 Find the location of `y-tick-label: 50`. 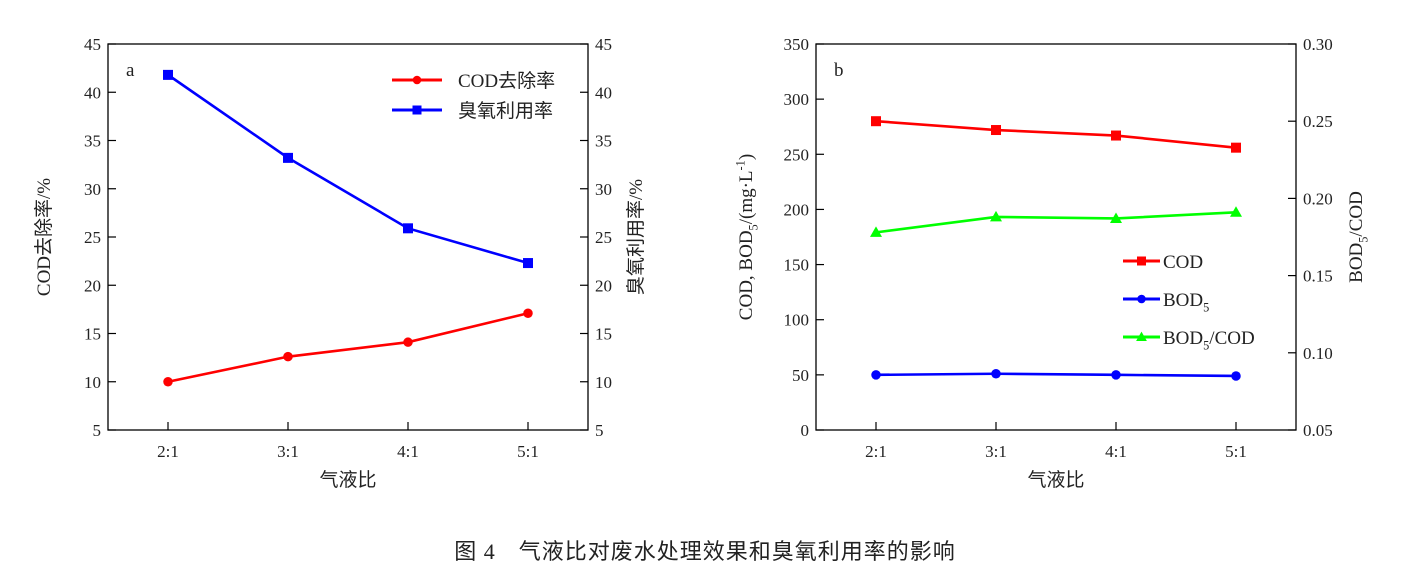

y-tick-label: 50 is located at coordinates (800, 375).